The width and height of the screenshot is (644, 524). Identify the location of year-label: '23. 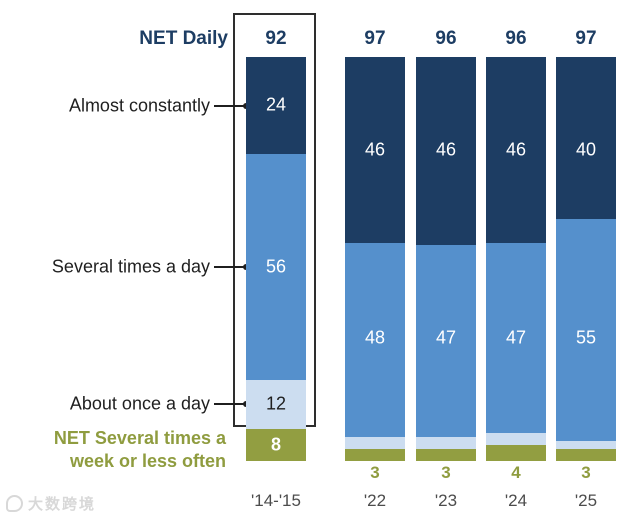
(446, 500).